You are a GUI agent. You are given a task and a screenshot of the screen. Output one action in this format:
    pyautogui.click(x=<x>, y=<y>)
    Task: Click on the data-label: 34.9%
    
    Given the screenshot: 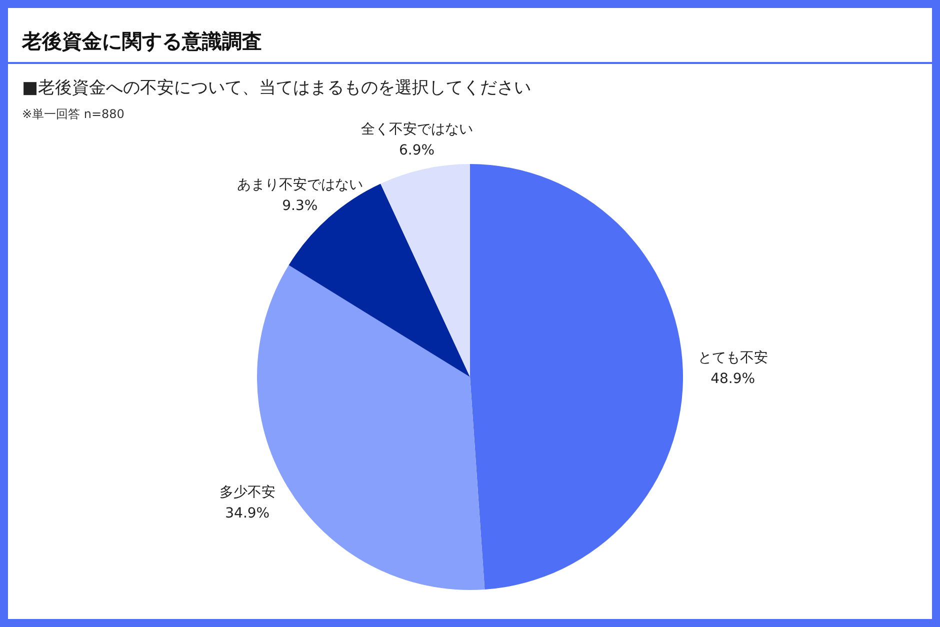 What is the action you would take?
    pyautogui.click(x=247, y=513)
    